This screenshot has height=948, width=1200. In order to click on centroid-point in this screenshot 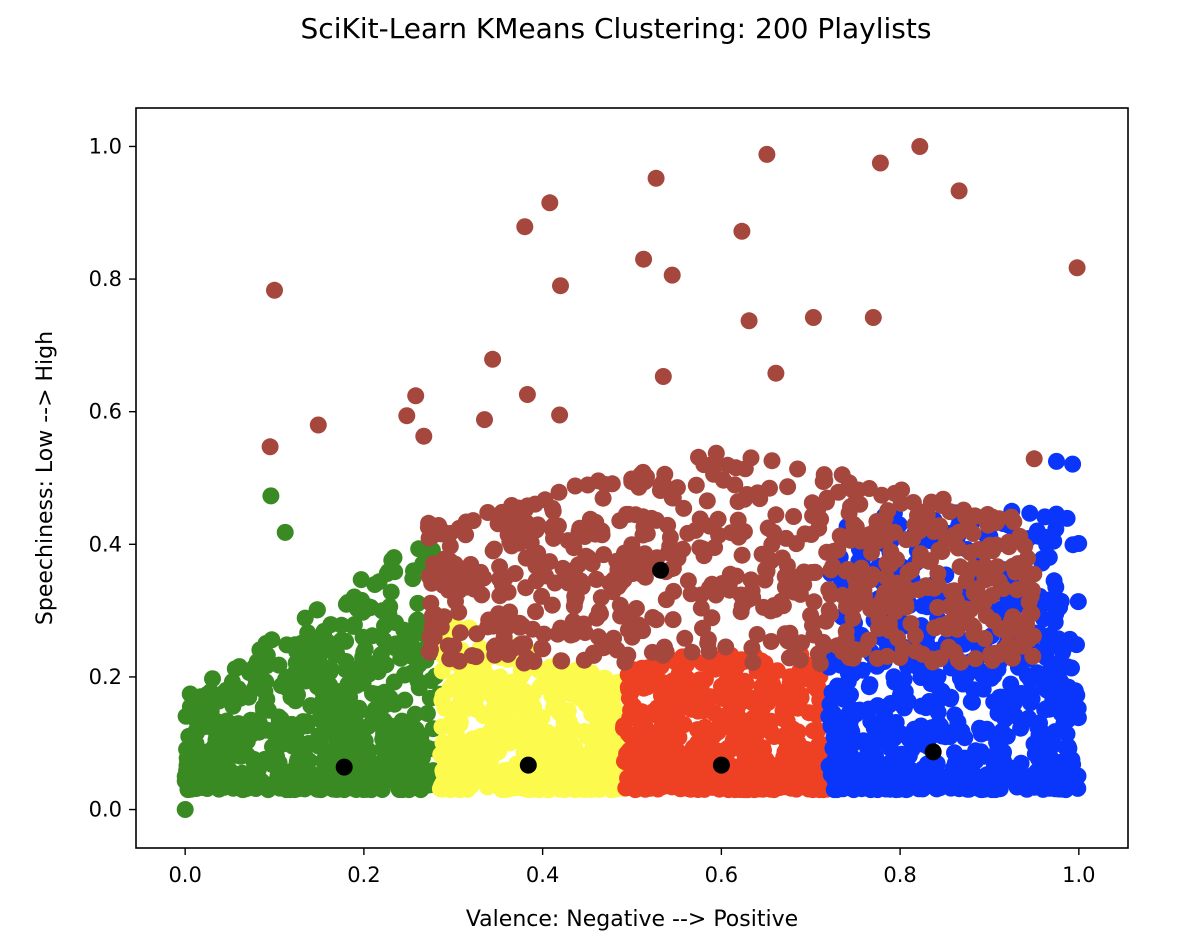, I will do `click(344, 767)`.